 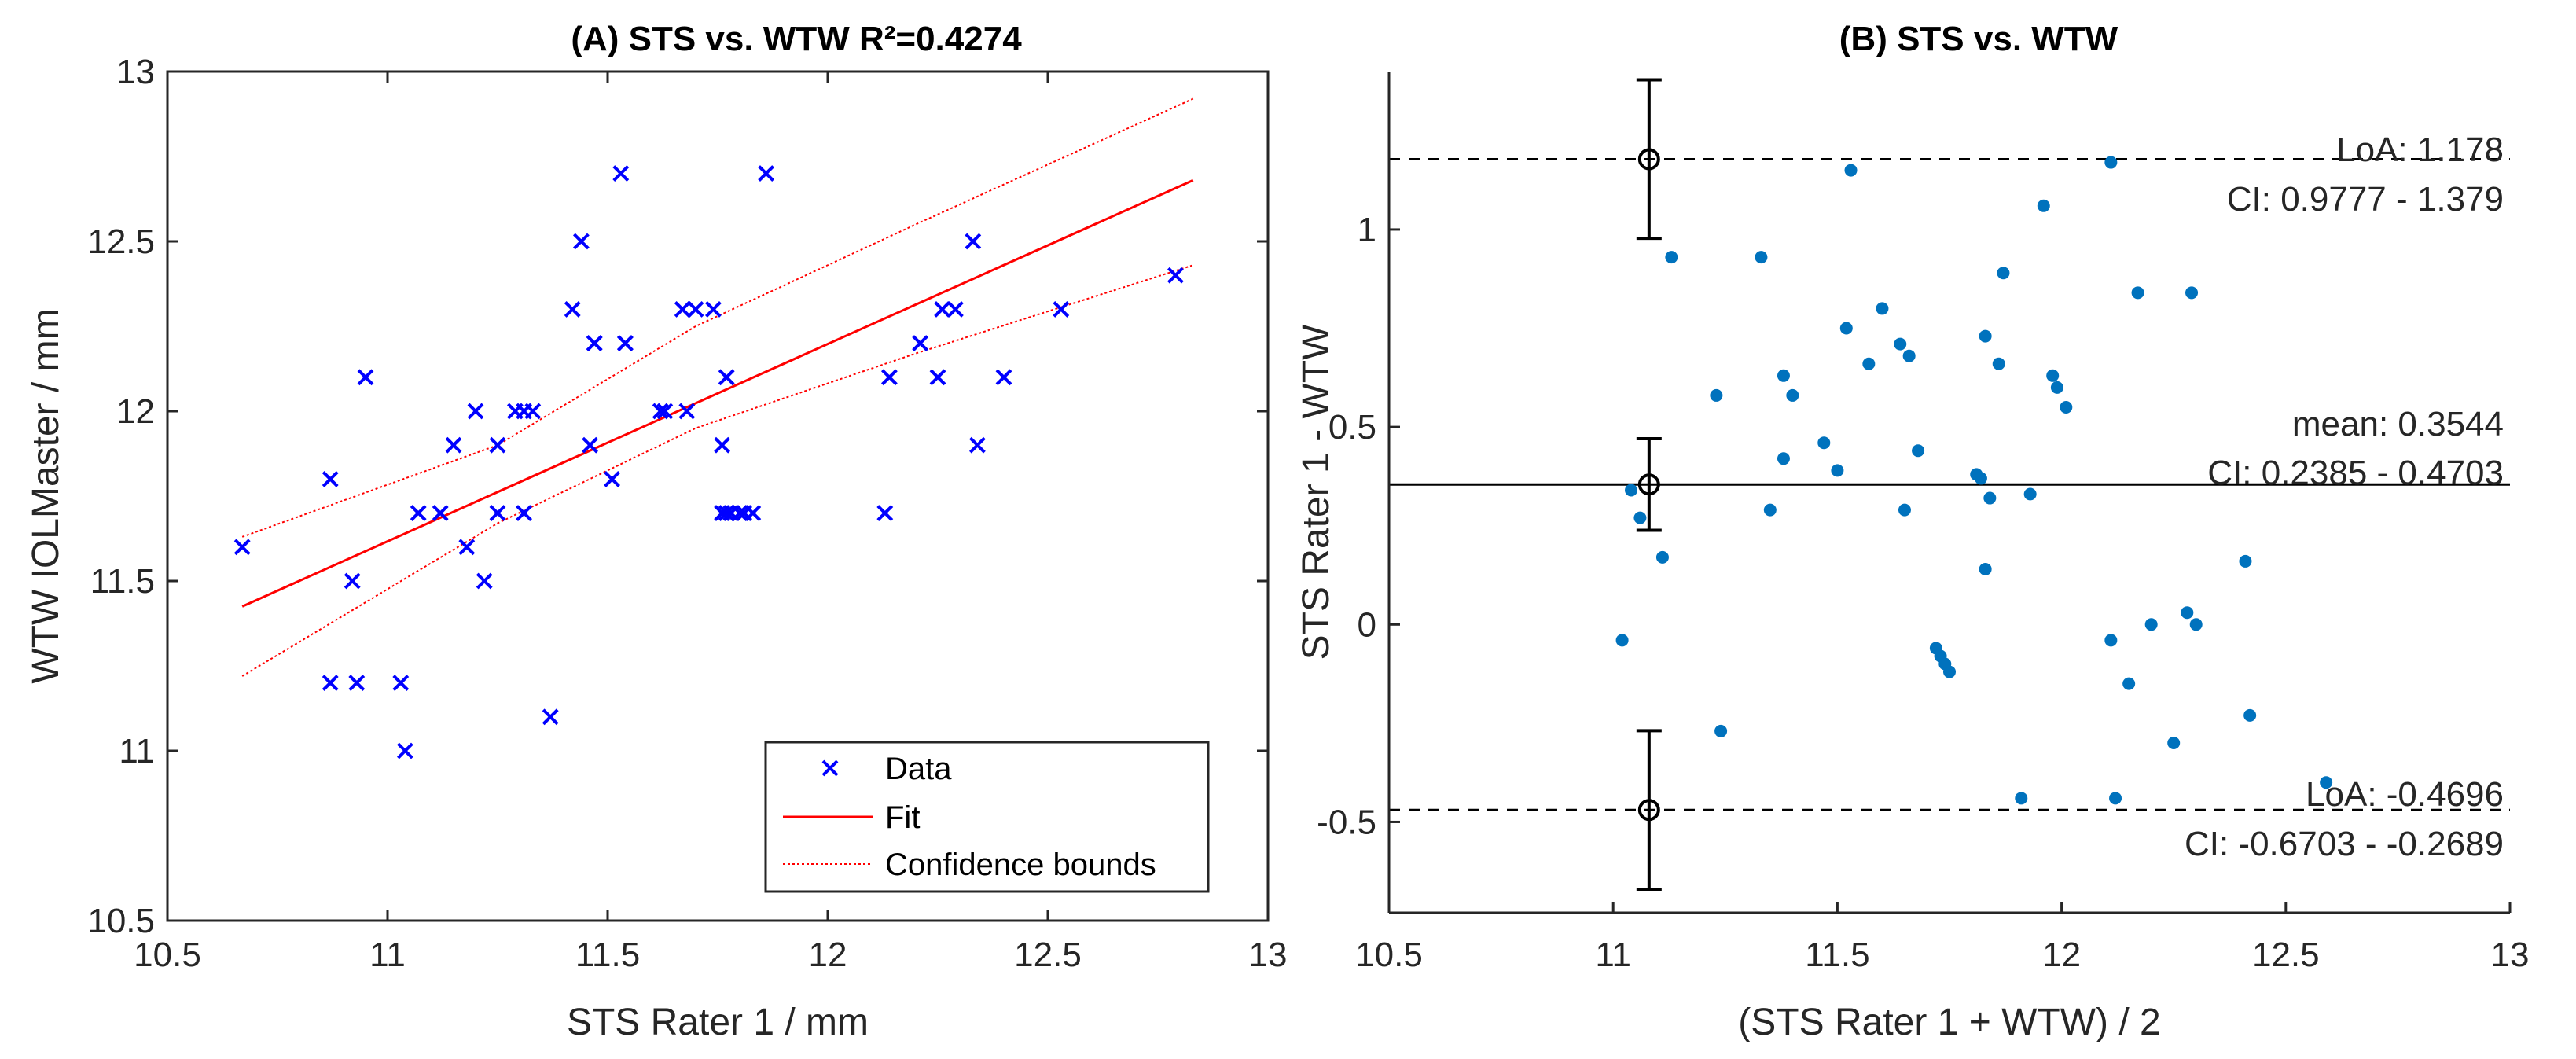 What do you see at coordinates (1352, 427) in the screenshot?
I see `b-y-tick-label-2: 0.5` at bounding box center [1352, 427].